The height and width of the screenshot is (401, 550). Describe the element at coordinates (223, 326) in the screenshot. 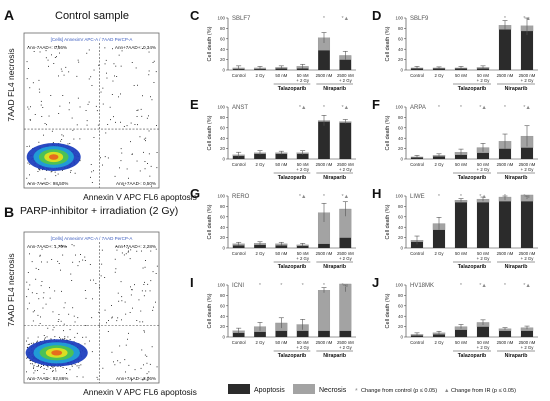

I see `y-tick-label: 20` at that location.